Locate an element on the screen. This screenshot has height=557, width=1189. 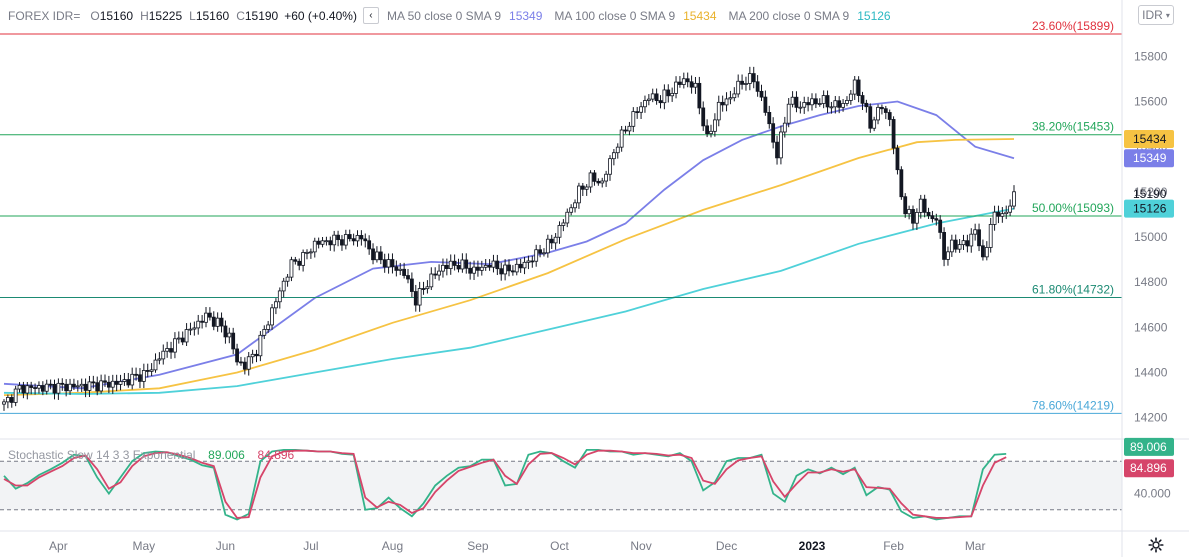
time-axis-label: Aug is located at coordinates (392, 546).